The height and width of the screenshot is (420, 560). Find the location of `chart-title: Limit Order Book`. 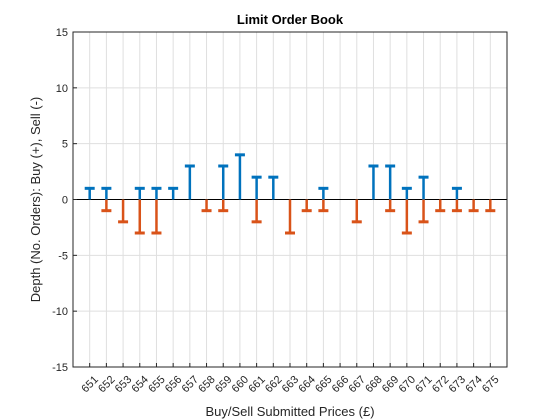

chart-title: Limit Order Book is located at coordinates (290, 19).